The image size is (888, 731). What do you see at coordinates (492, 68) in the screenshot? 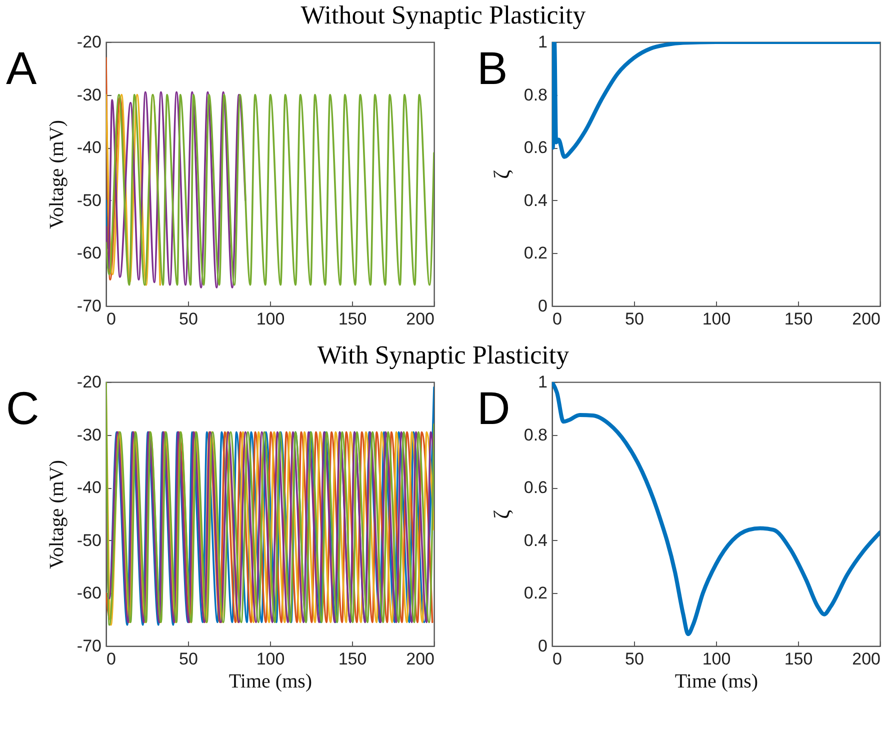
I see `text: B` at bounding box center [492, 68].